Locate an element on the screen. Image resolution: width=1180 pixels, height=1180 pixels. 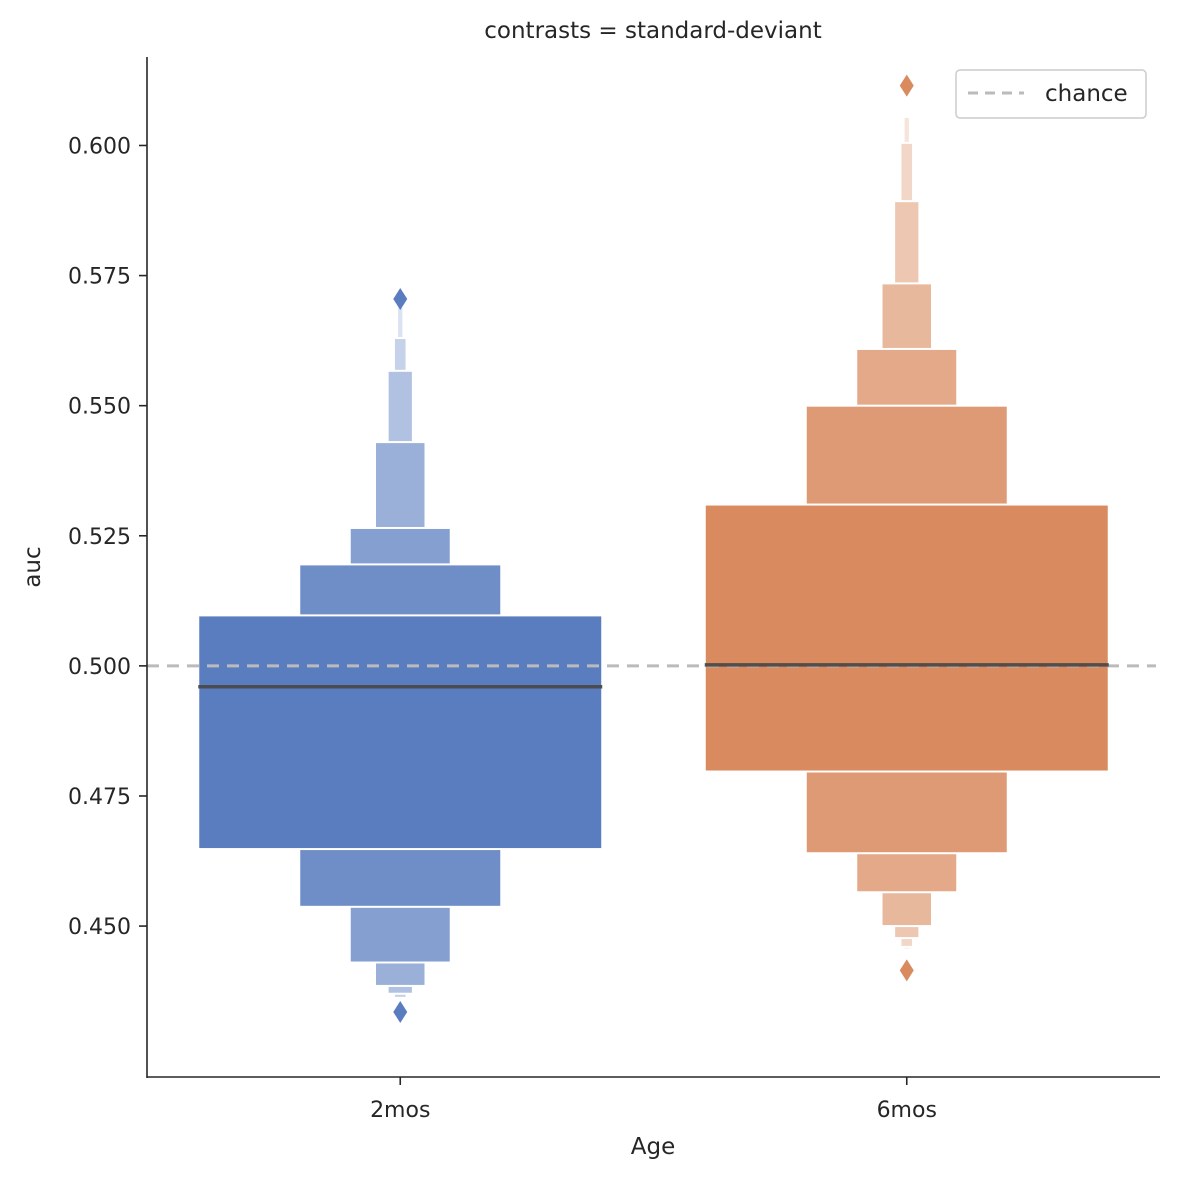
y-ticks: 0.450 0.475 0.500 0.525 0.550 0.575 0.600 is located at coordinates (107, 537).